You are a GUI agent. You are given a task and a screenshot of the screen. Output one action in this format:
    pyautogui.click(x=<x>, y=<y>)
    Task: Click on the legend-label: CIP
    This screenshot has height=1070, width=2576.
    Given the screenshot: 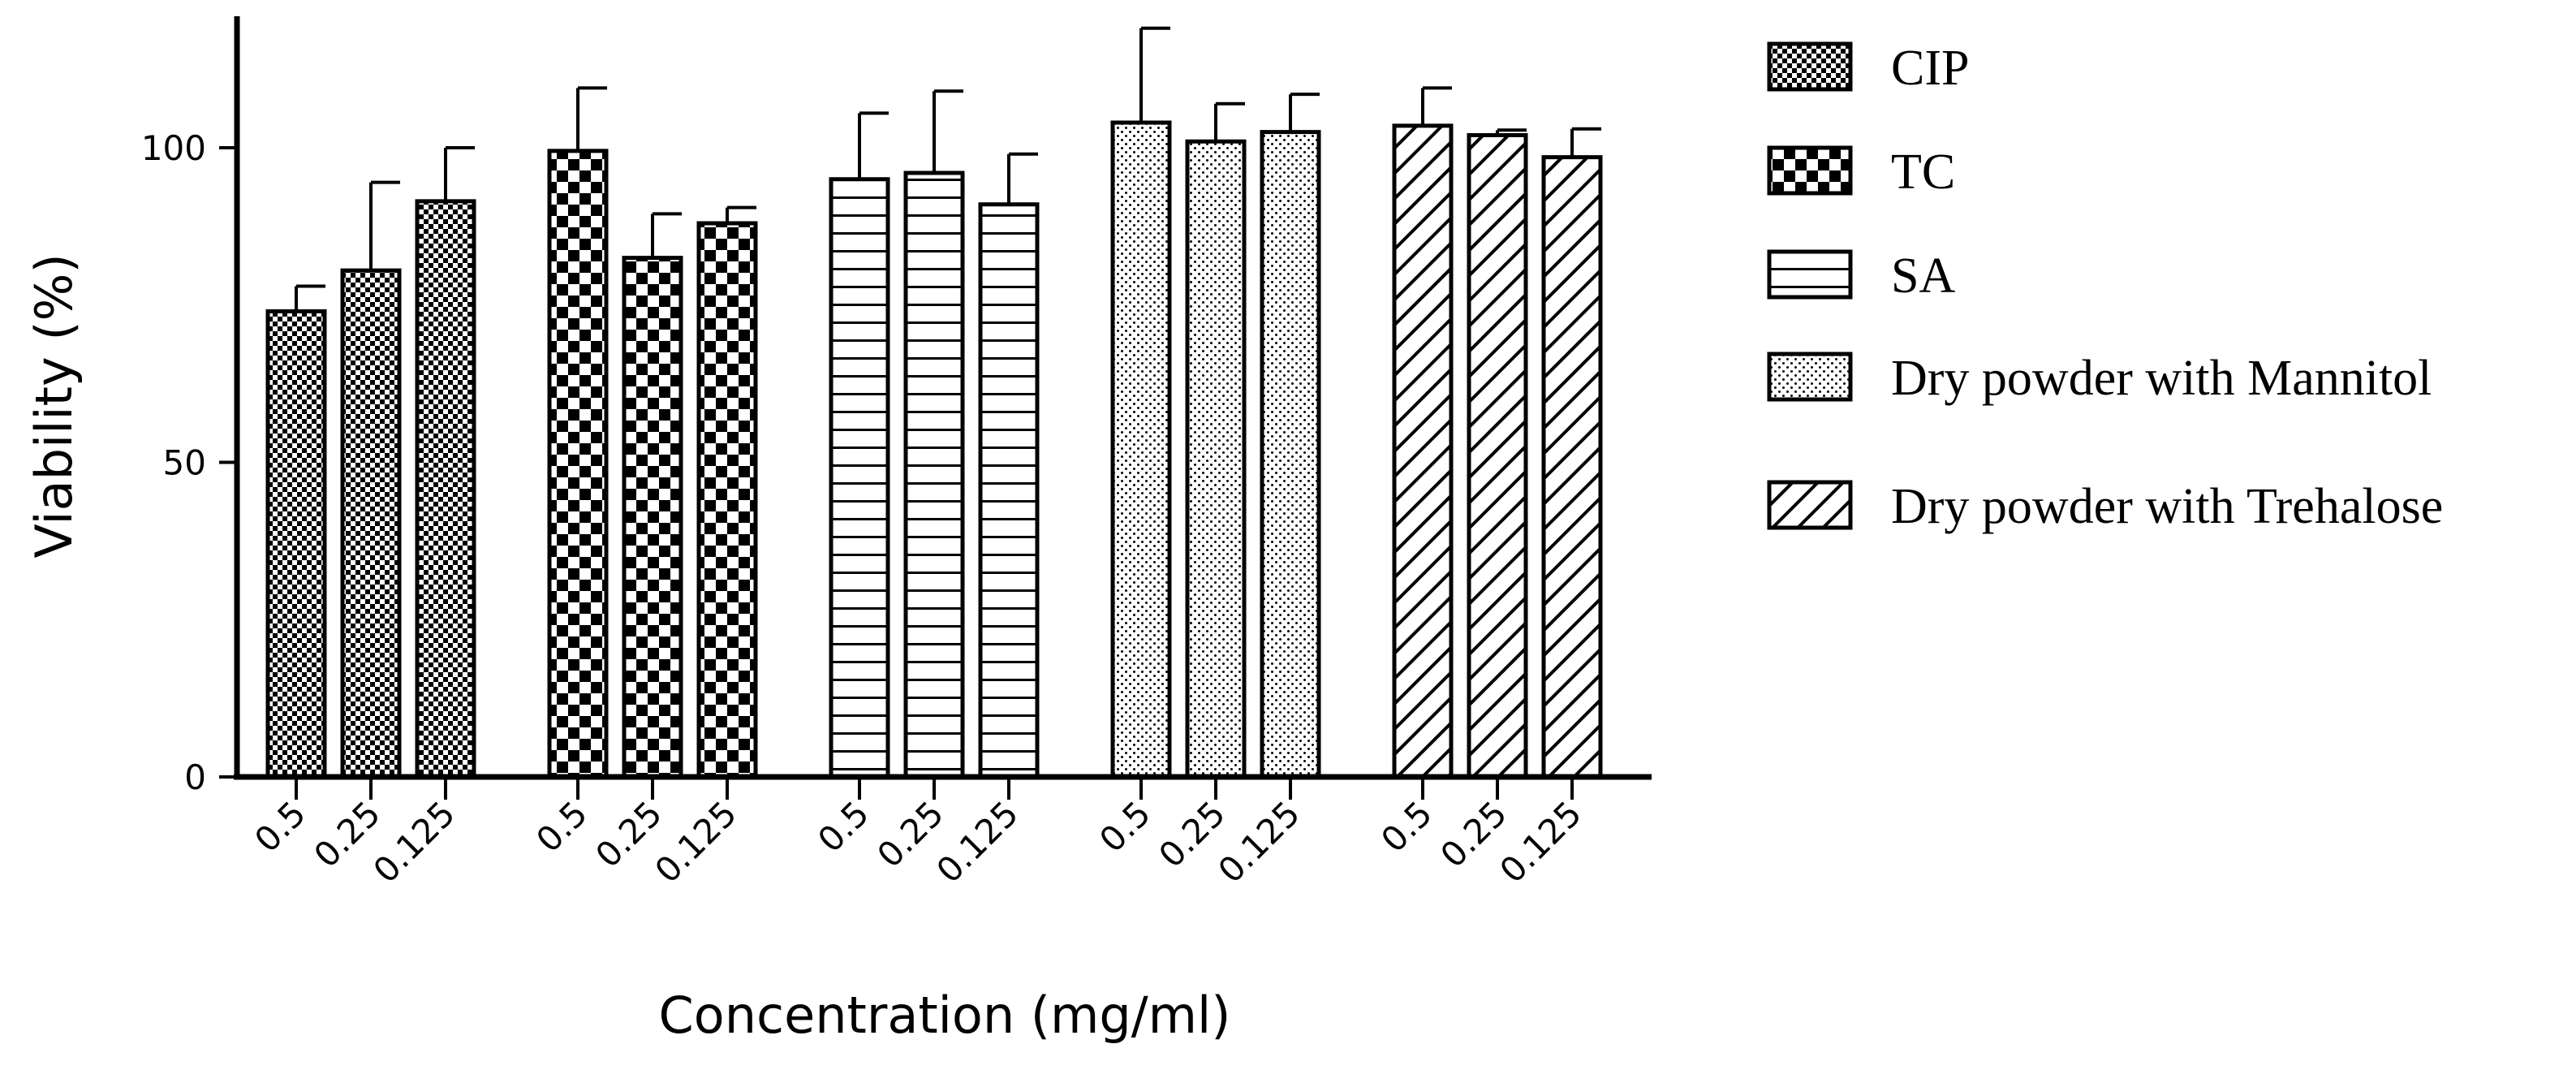 What is the action you would take?
    pyautogui.click(x=1930, y=68)
    